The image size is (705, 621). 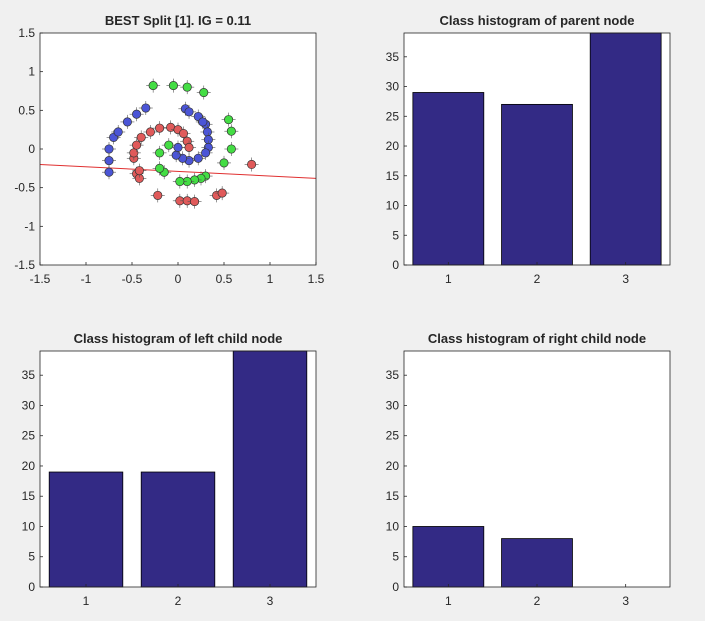 What do you see at coordinates (178, 338) in the screenshot?
I see `chart-title: Class histogram of left child node` at bounding box center [178, 338].